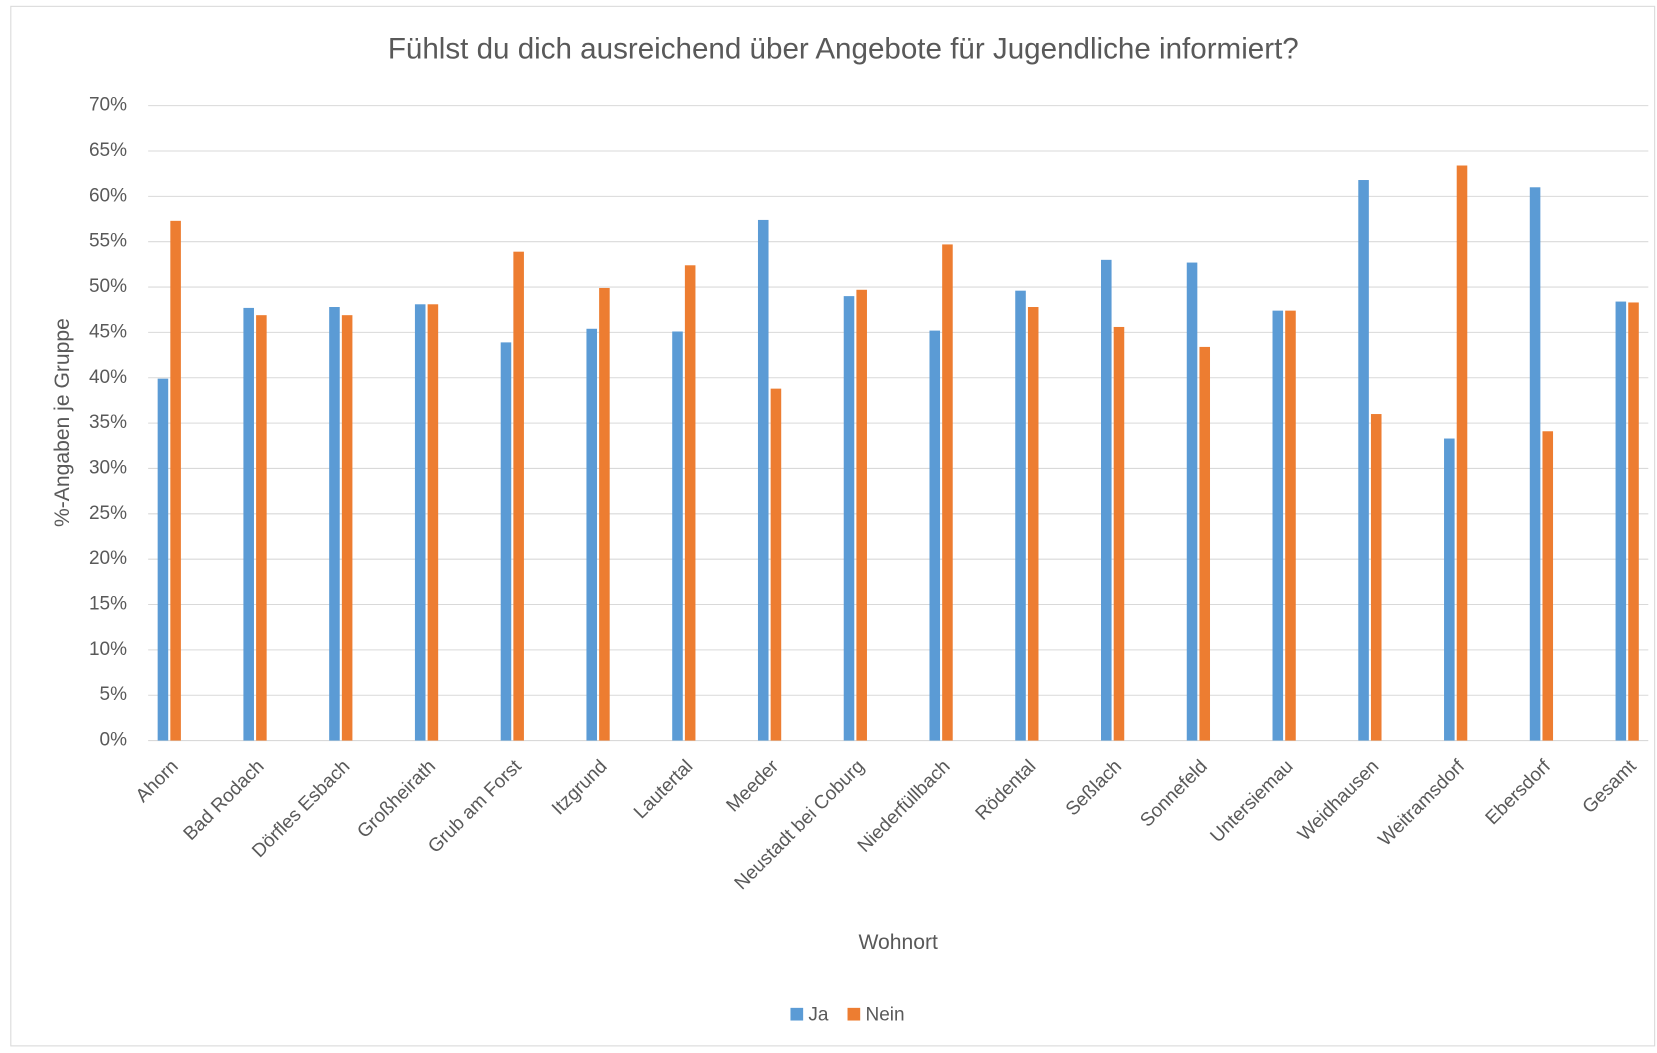  Describe the element at coordinates (108, 649) in the screenshot. I see `y-tick-label: 10%` at that location.